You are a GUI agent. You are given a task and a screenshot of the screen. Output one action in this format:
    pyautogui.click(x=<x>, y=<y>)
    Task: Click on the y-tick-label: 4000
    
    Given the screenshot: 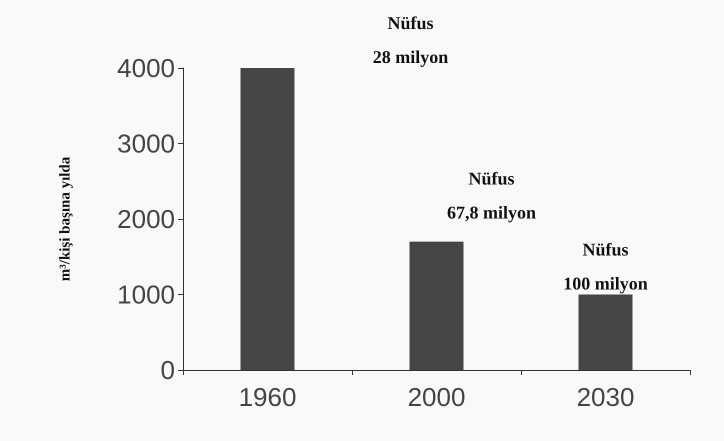 What is the action you would take?
    pyautogui.click(x=146, y=68)
    